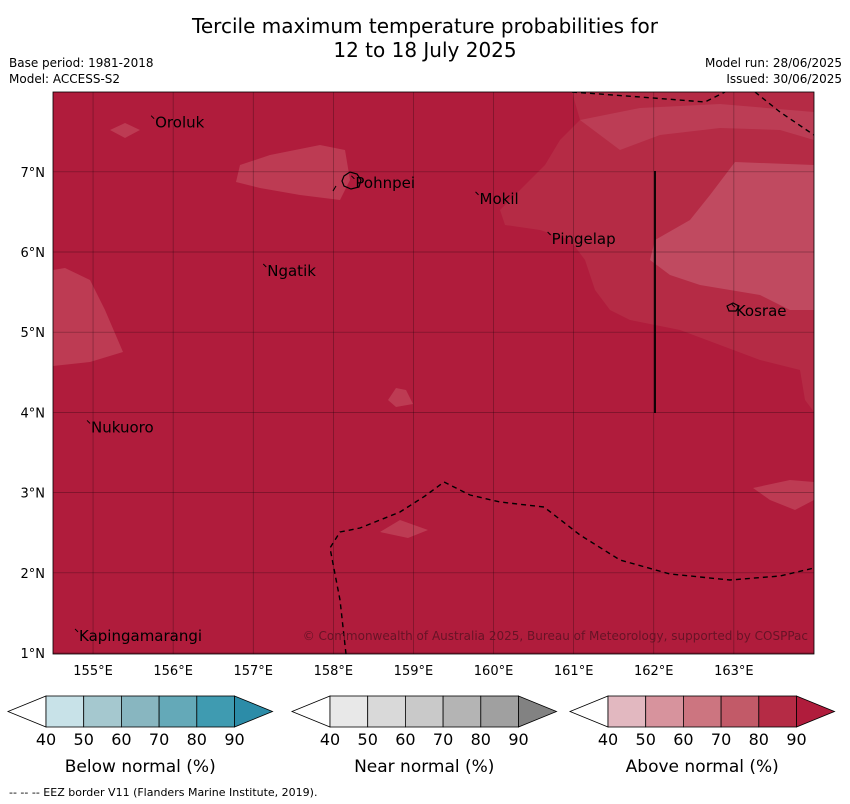  Describe the element at coordinates (702, 736) in the screenshot. I see `legend-colorbar: 40 50 60 70 80 90 Above normal (%)` at that location.